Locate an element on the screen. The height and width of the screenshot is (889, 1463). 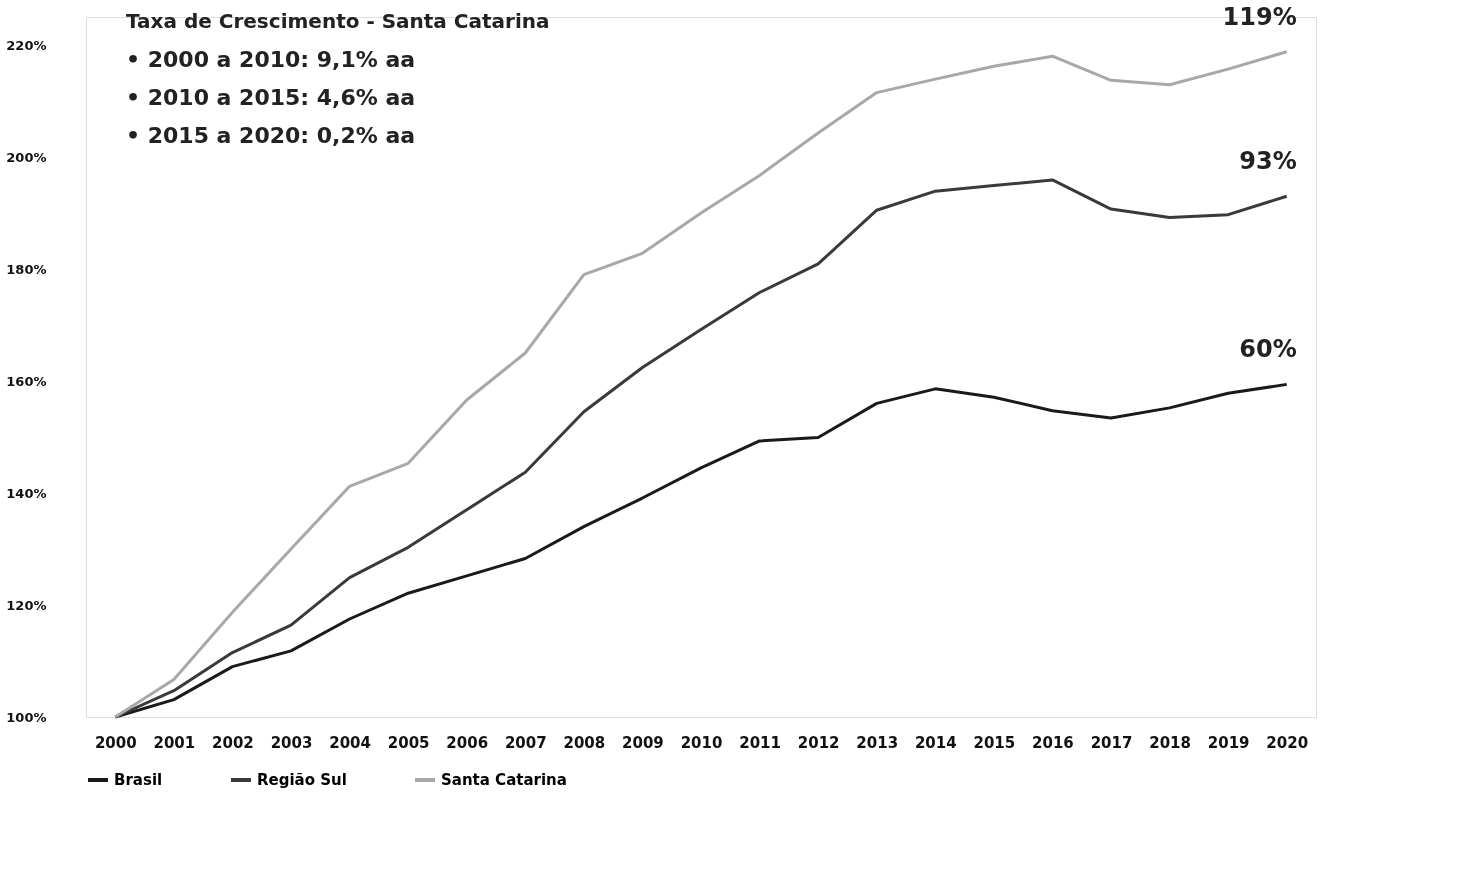
x-tick-label: 2010 is located at coordinates (701, 742).